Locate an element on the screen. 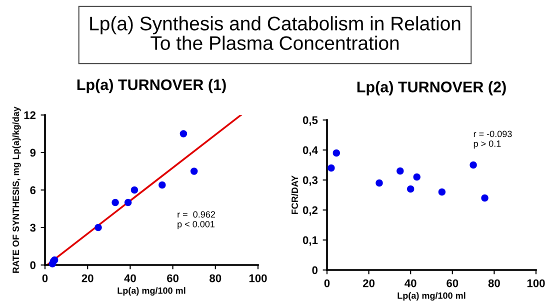  y-tick-label: 12 is located at coordinates (30, 115).